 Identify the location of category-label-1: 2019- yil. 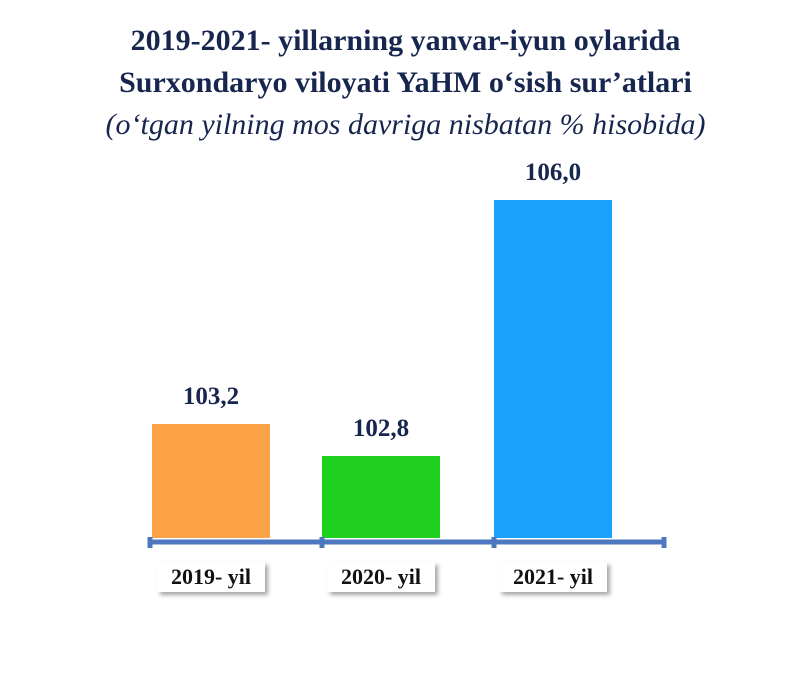
(211, 576).